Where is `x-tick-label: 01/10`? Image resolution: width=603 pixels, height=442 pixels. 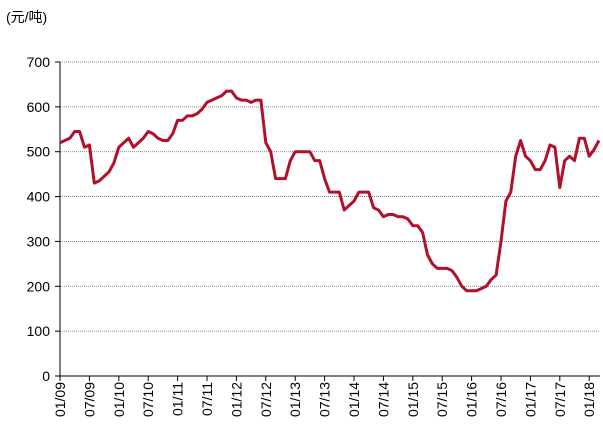
x-tick-label: 01/10 is located at coordinates (119, 399).